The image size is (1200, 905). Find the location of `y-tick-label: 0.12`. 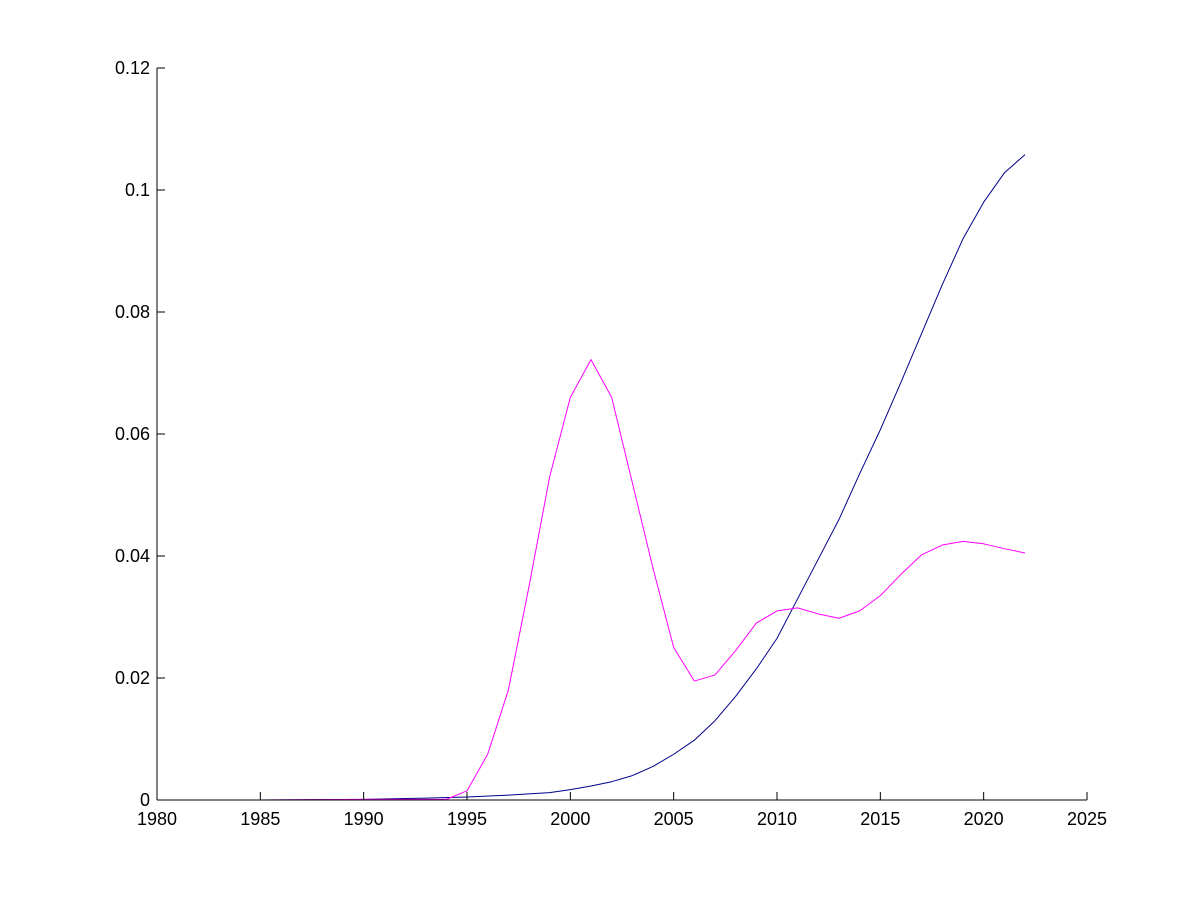

y-tick-label: 0.12 is located at coordinates (132, 68).